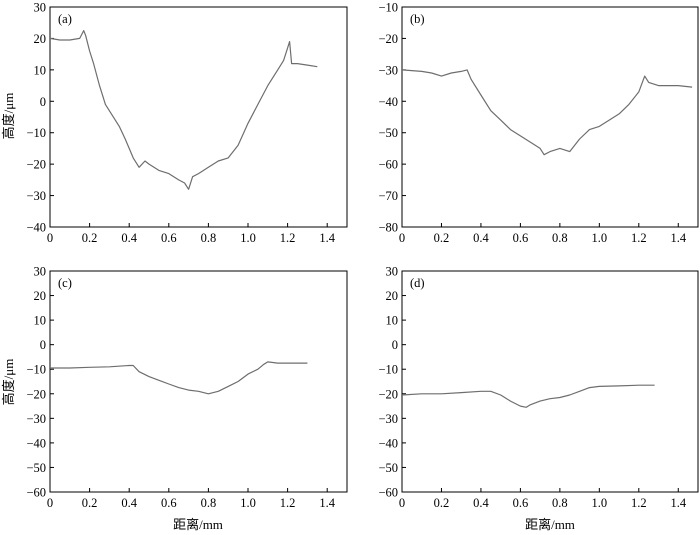  I want to click on panel-label: (a), so click(65, 19).